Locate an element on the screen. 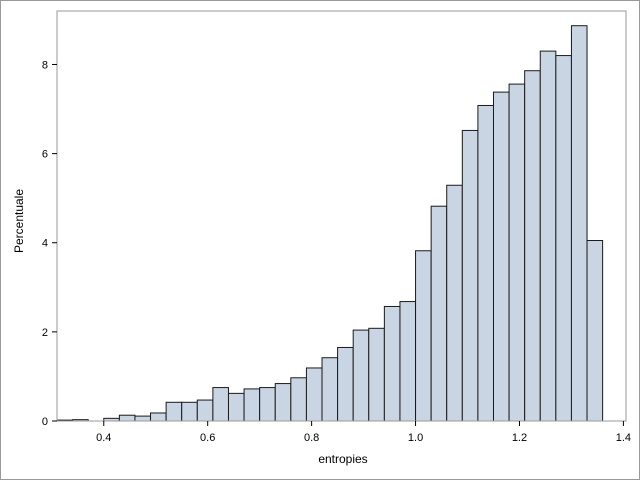  x-tick-label: 1.2 is located at coordinates (519, 438).